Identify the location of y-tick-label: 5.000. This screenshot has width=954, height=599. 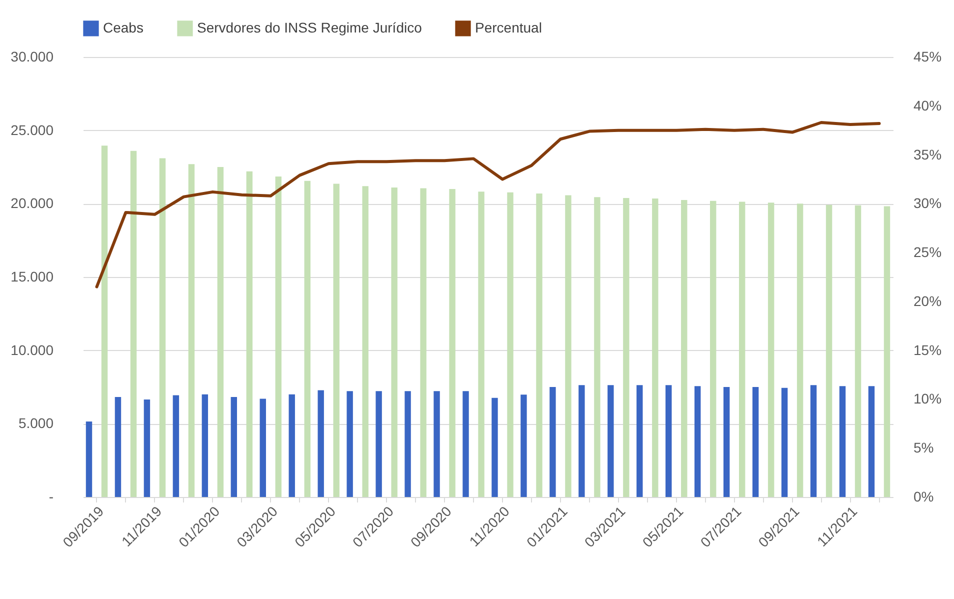
(36, 423).